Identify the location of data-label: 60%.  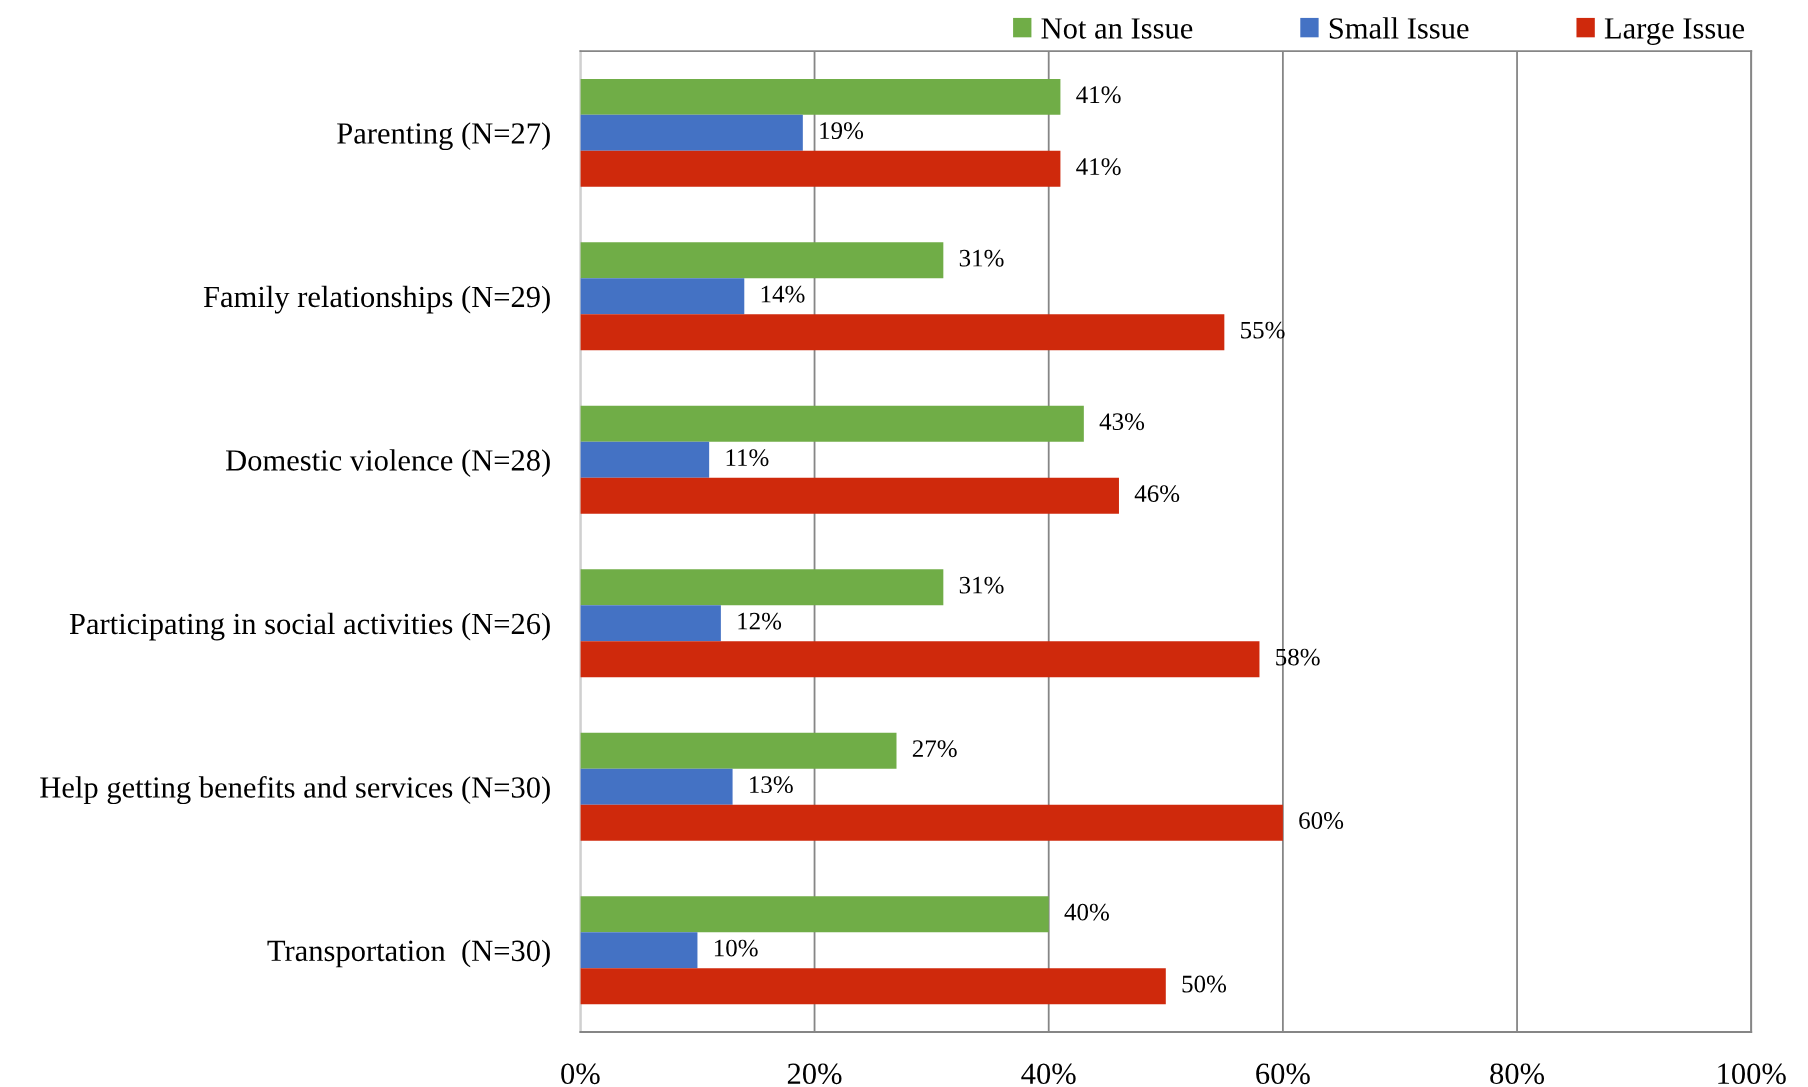
(1321, 821).